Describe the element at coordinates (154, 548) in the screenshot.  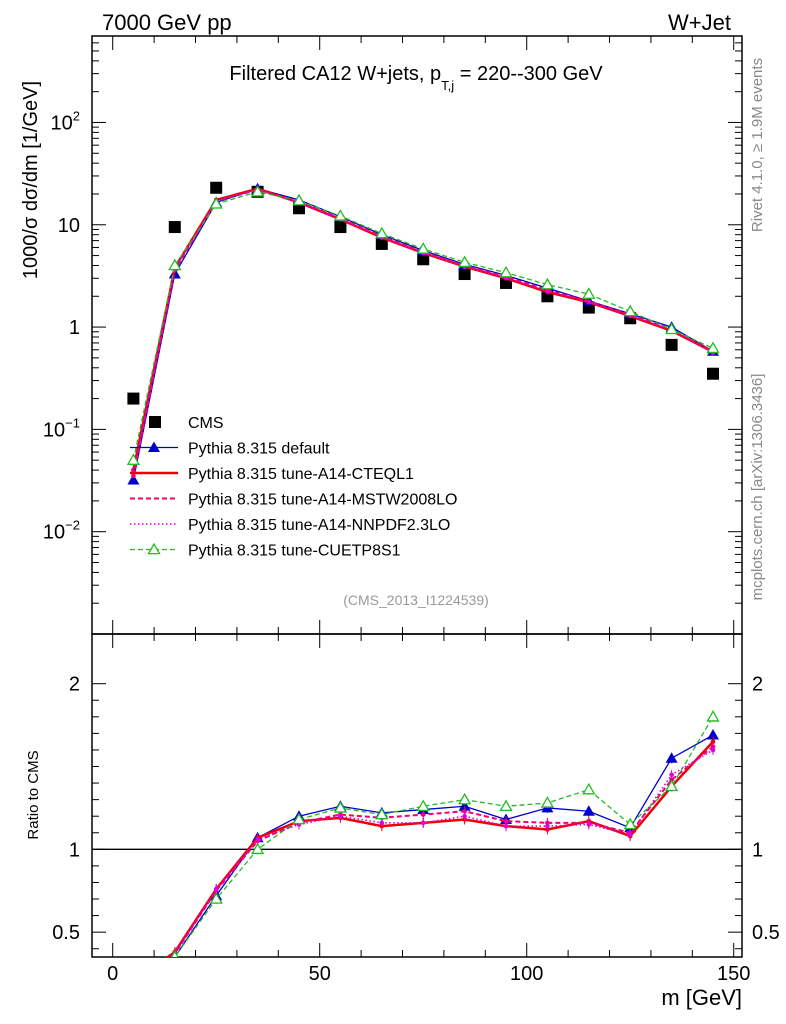
I see `legend-marker-pythia-8-315-tune-cuetp8s1` at that location.